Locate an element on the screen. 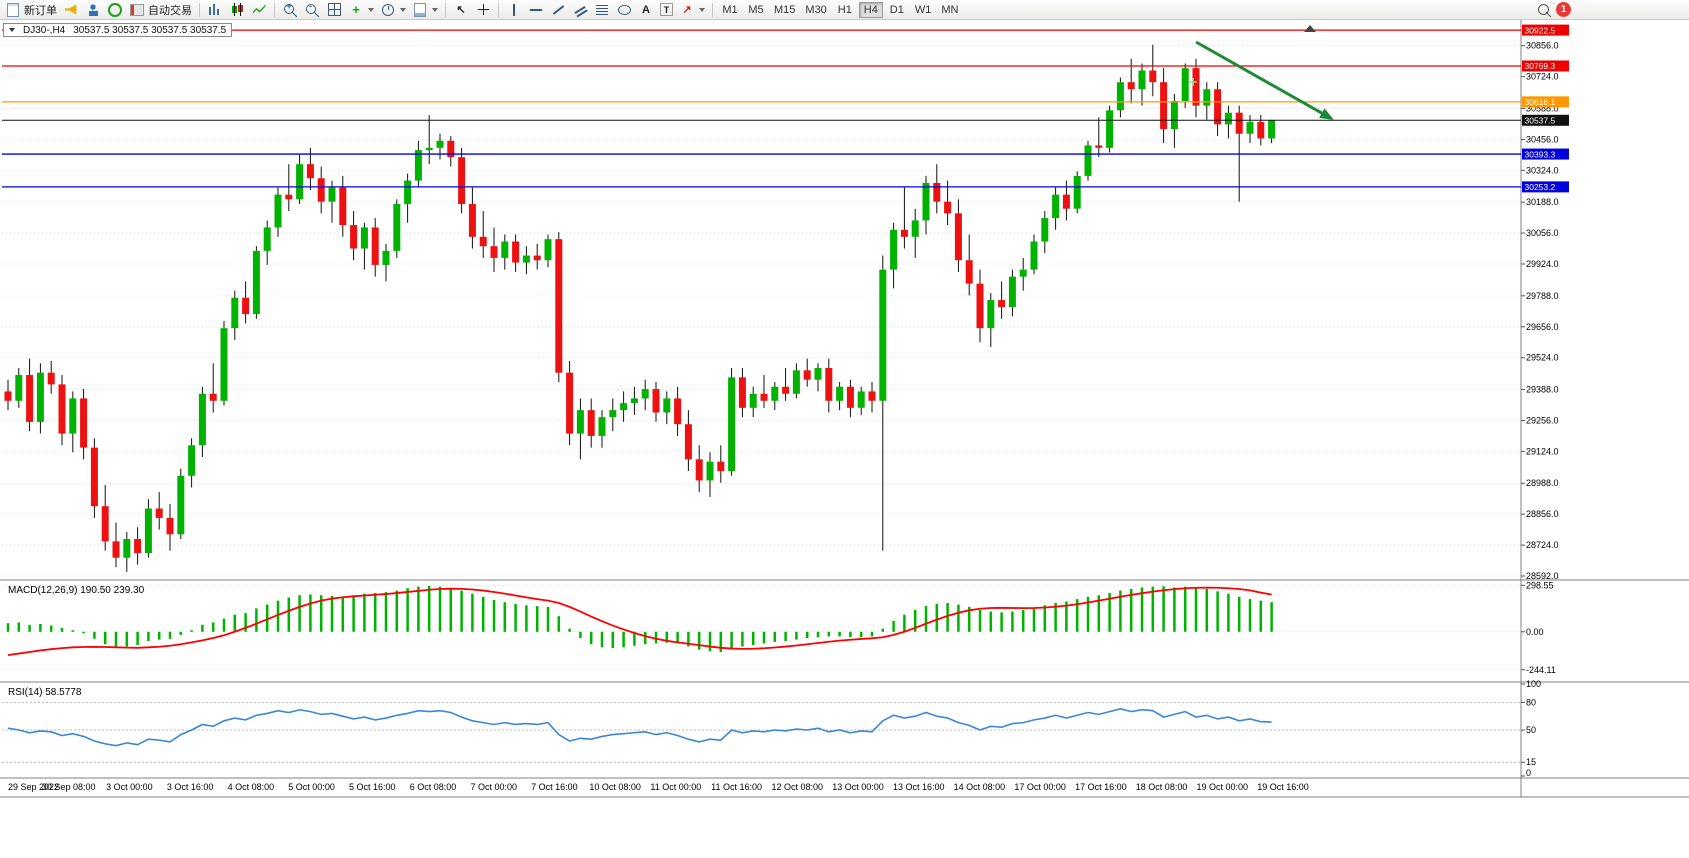 This screenshot has height=858, width=1689. alerts-button is located at coordinates (71, 9).